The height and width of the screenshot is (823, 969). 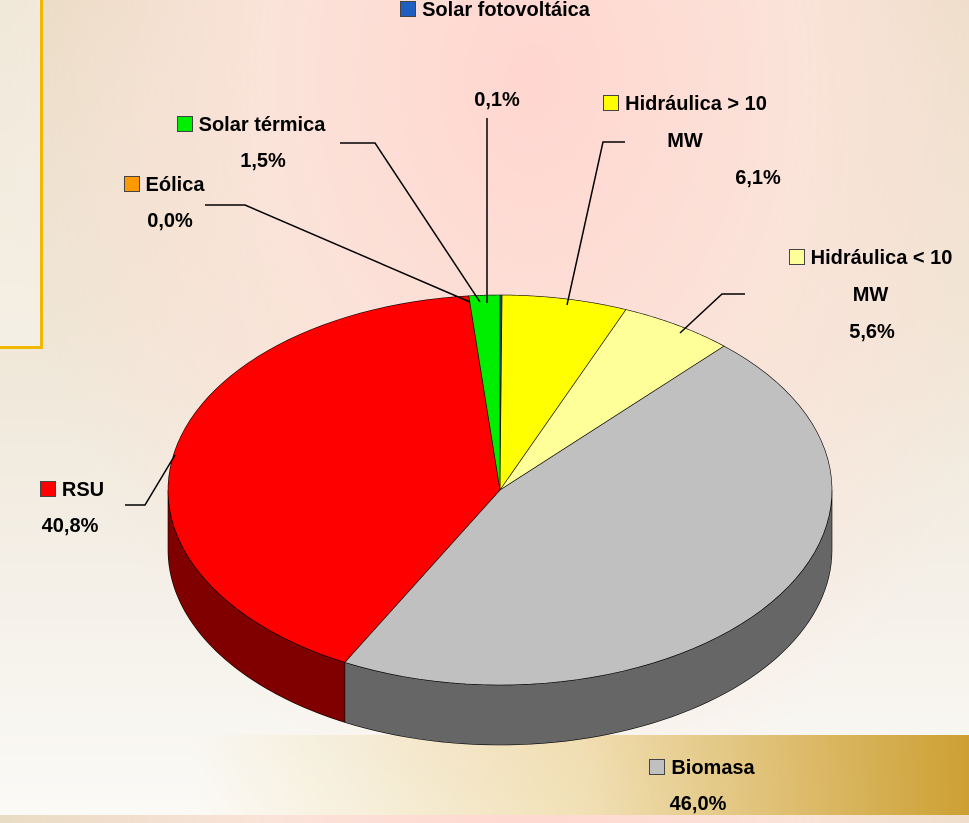 I want to click on category-name: RSU, so click(x=83, y=490).